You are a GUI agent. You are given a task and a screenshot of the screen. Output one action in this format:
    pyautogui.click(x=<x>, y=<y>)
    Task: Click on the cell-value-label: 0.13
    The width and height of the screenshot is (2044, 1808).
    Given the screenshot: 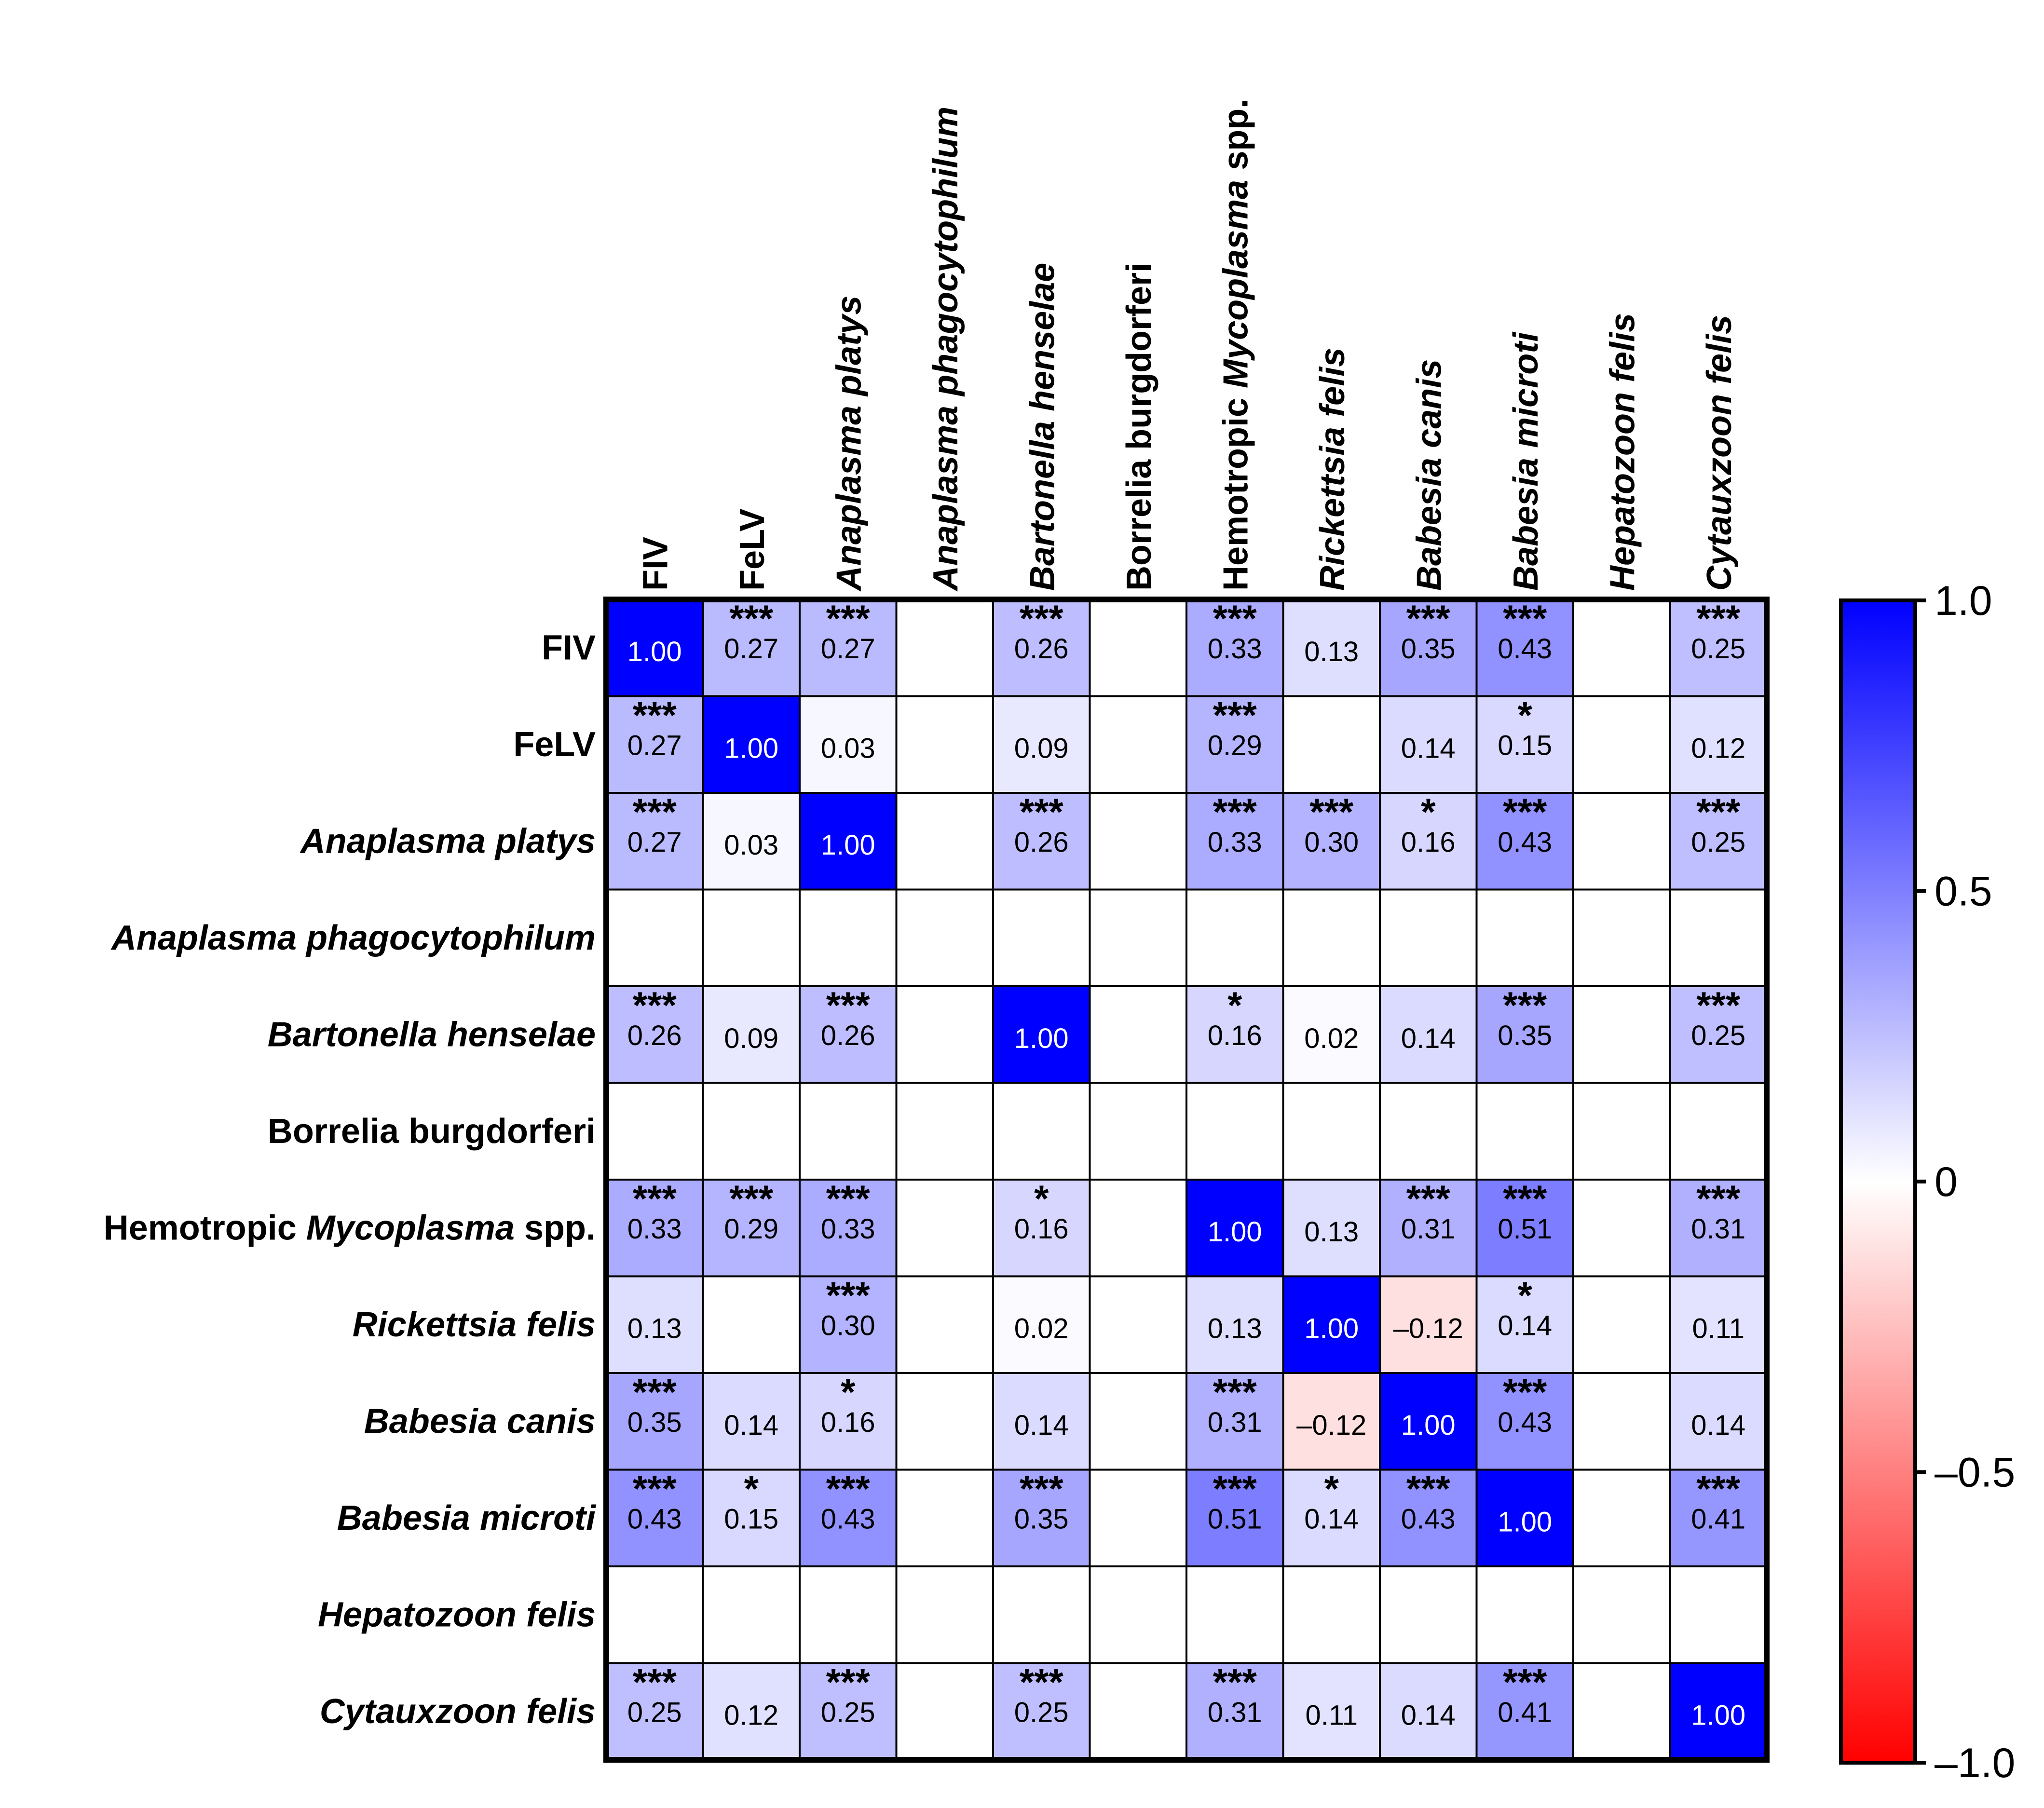 What is the action you would take?
    pyautogui.click(x=1331, y=1232)
    